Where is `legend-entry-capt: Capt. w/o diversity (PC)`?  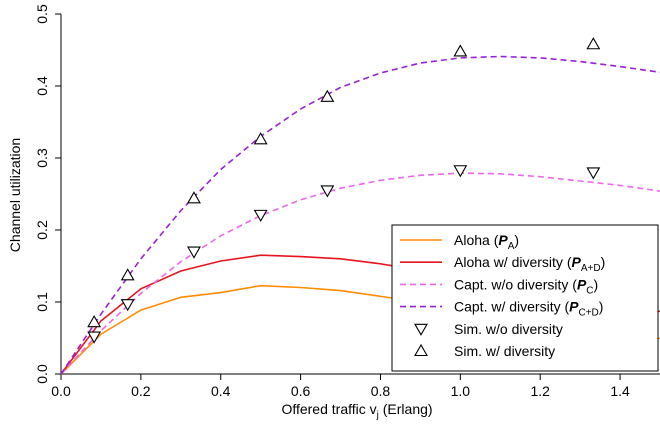 legend-entry-capt: Capt. w/o diversity (PC) is located at coordinates (499, 286).